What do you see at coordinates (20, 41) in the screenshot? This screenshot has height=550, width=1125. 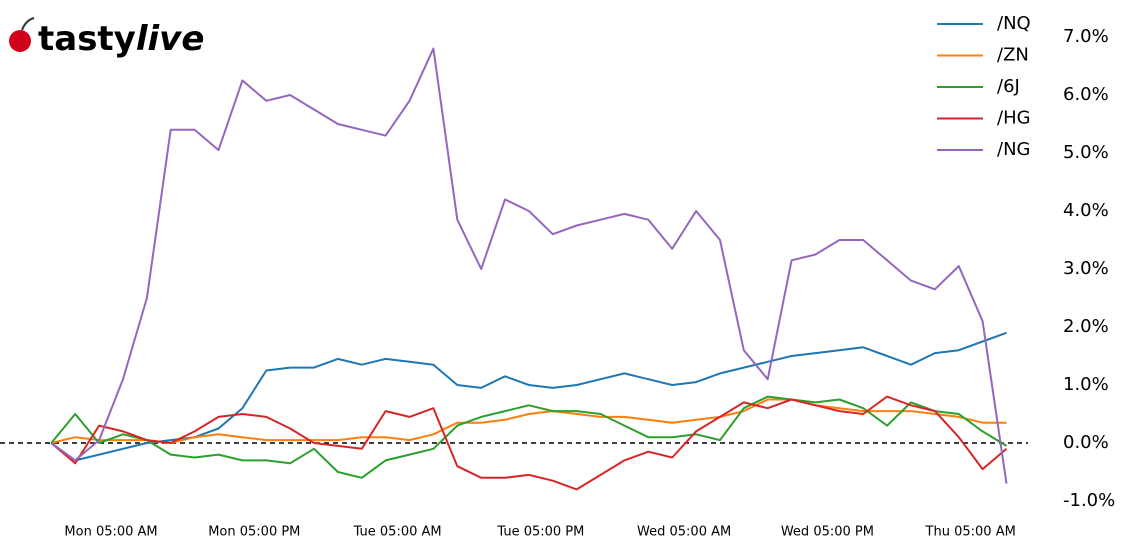 I see `cherry` at bounding box center [20, 41].